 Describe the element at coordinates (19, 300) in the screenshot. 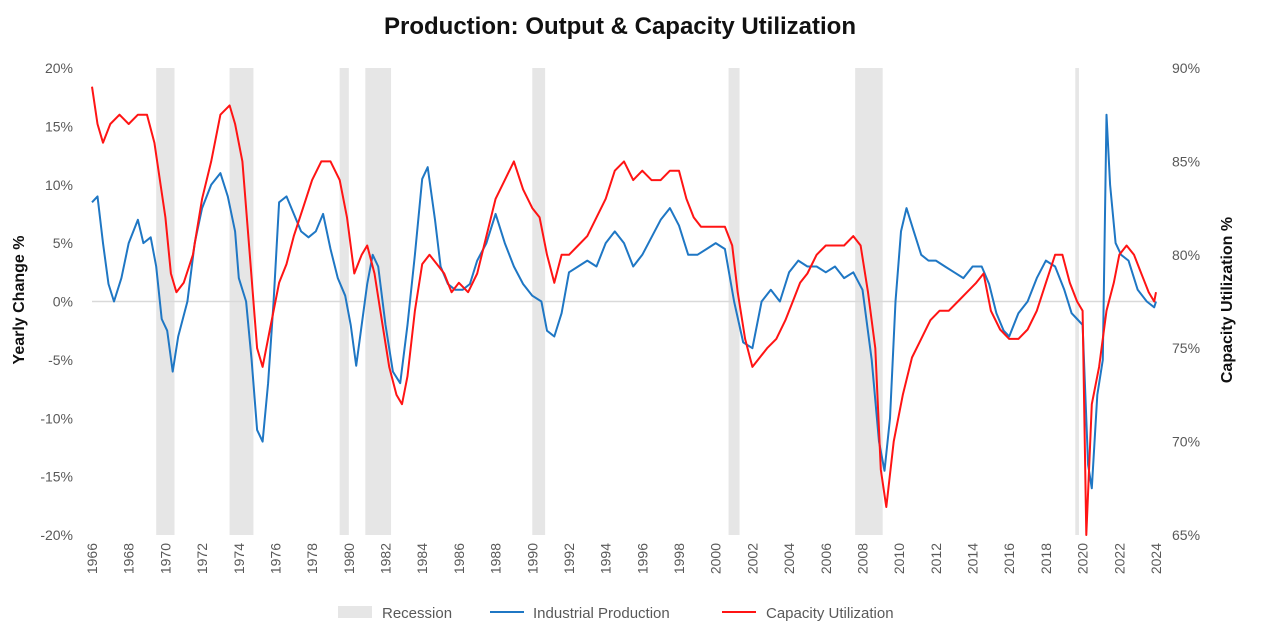

I see `left-axis-label: Yearly Change %` at that location.